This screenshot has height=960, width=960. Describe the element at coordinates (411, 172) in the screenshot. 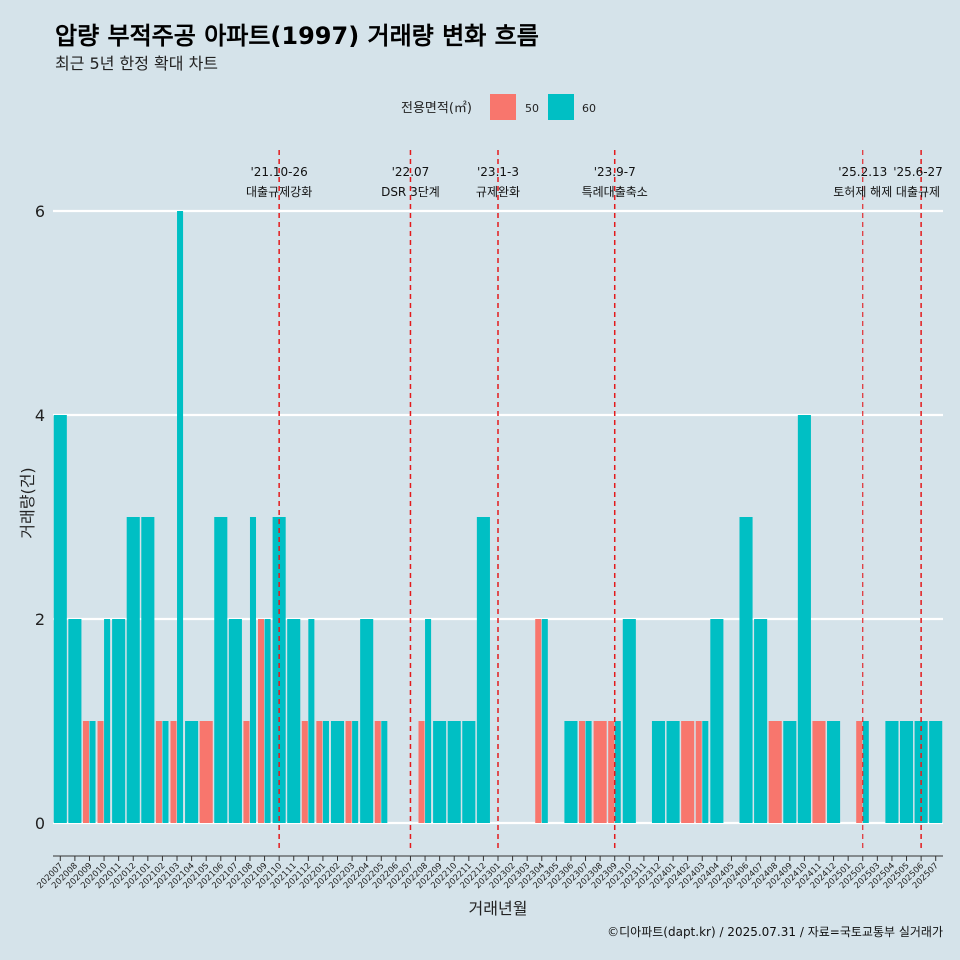

I see `event-date-1: '22.07` at that location.